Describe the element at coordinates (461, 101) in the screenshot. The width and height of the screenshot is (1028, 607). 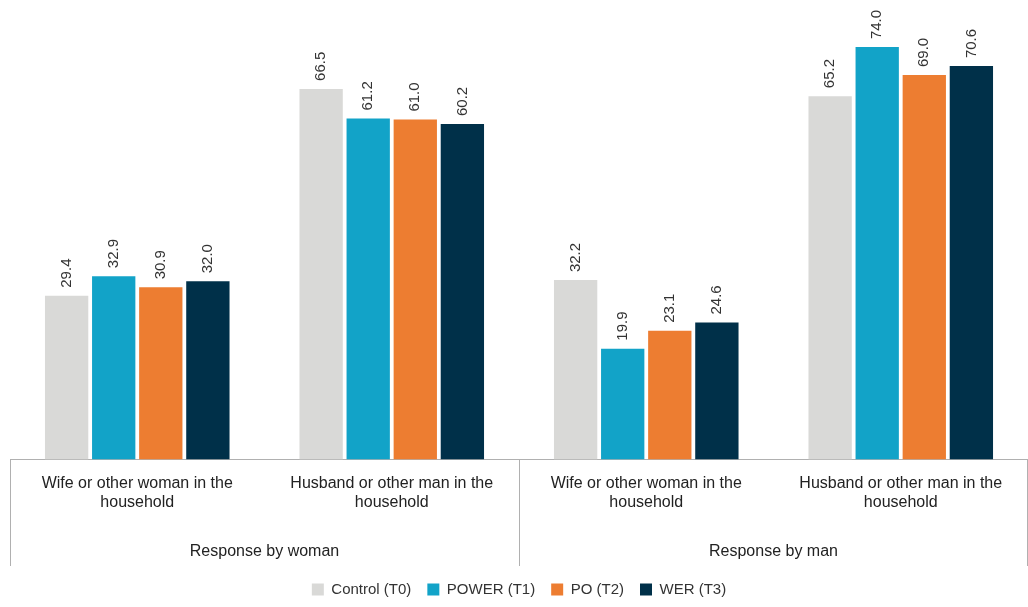
I see `data-label: 60.2` at that location.